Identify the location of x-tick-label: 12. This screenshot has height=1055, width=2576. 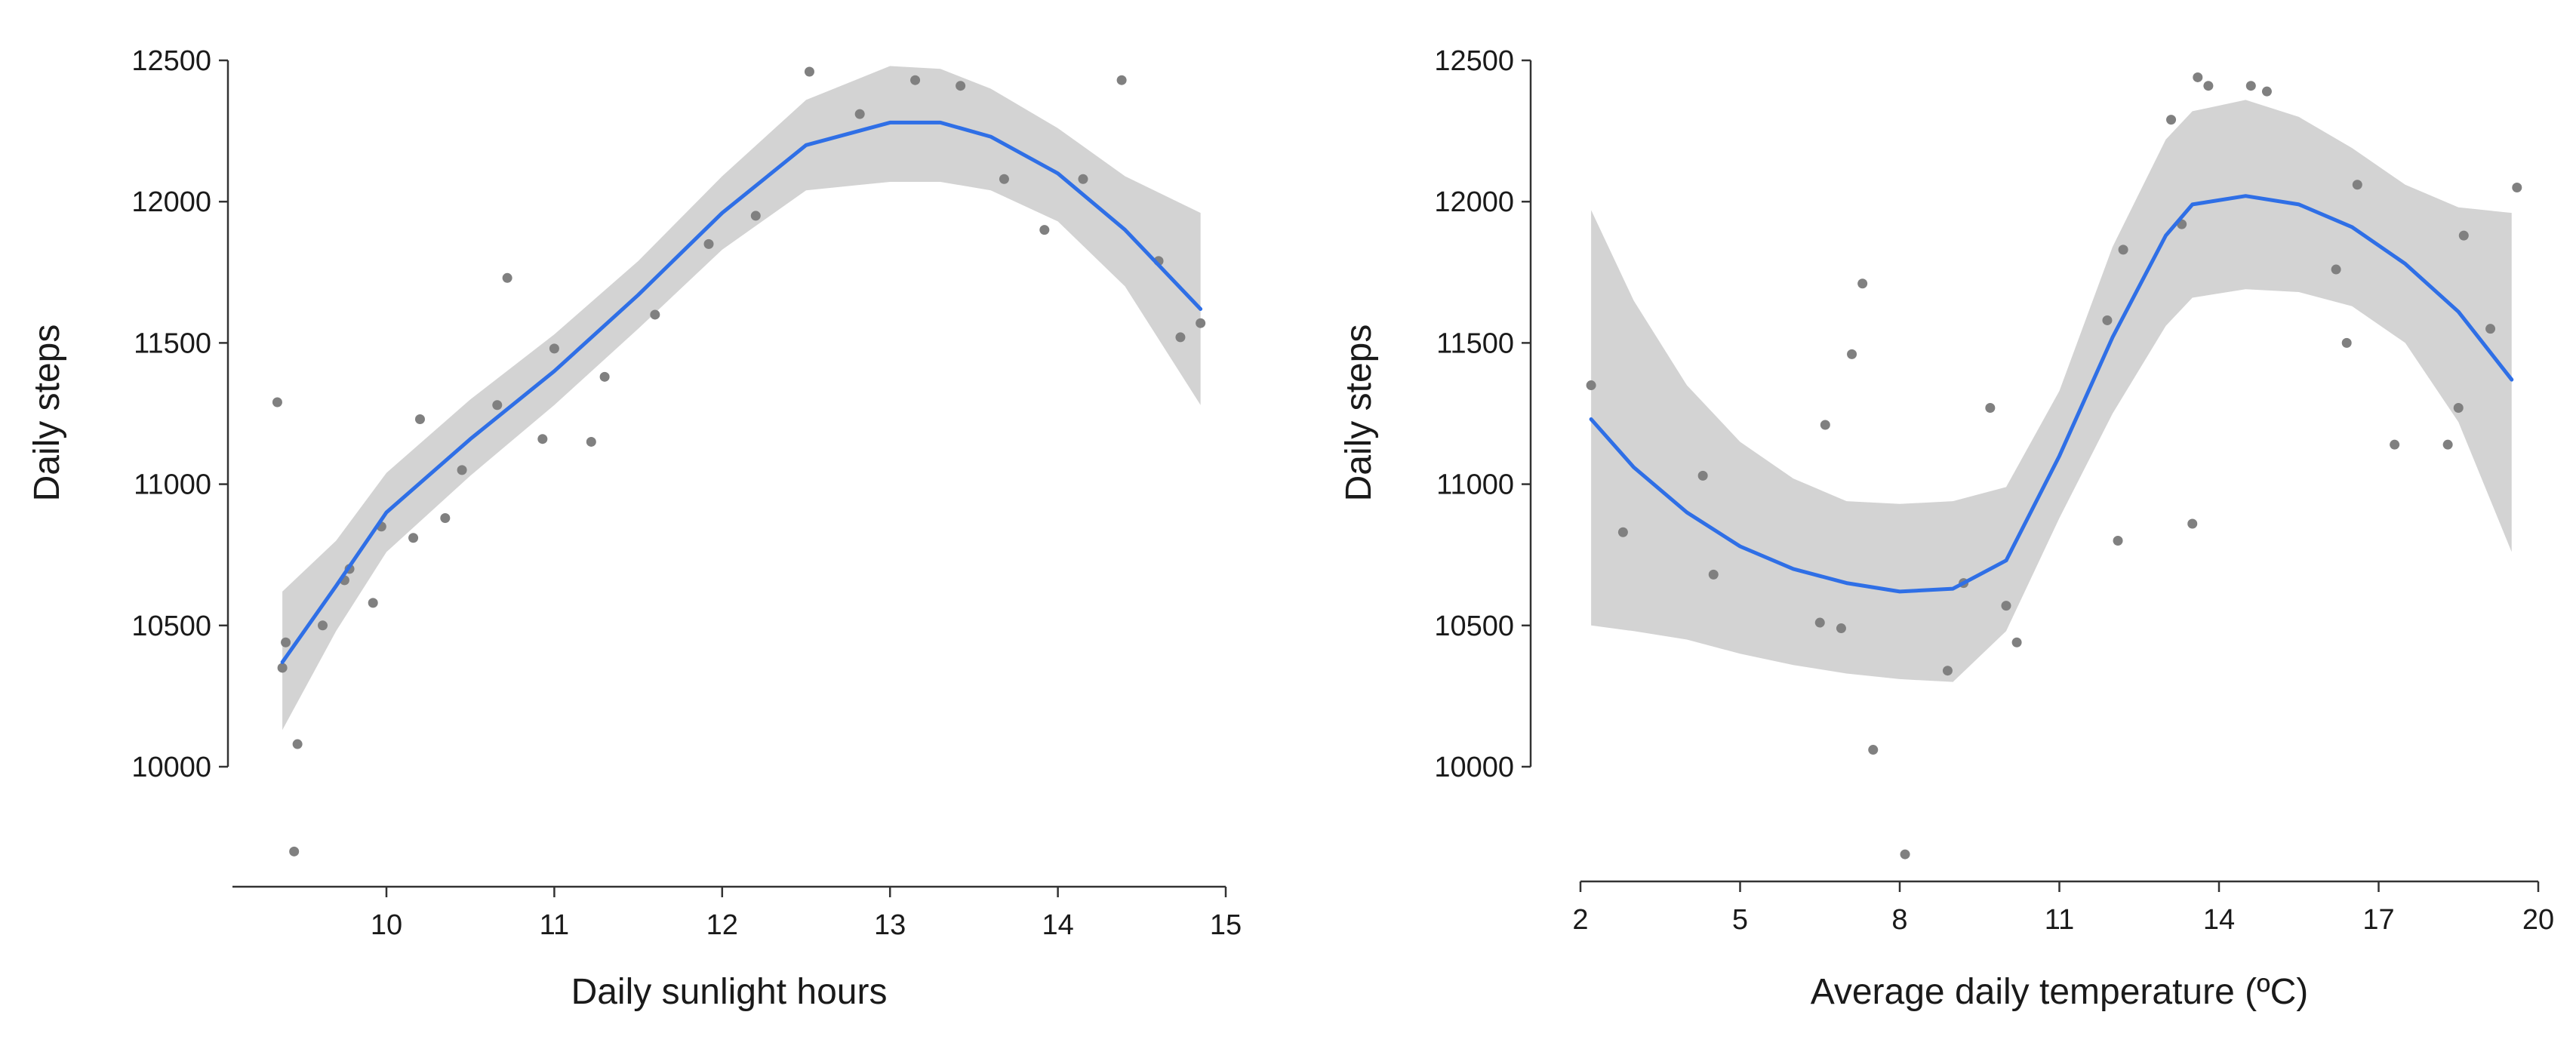
(722, 925).